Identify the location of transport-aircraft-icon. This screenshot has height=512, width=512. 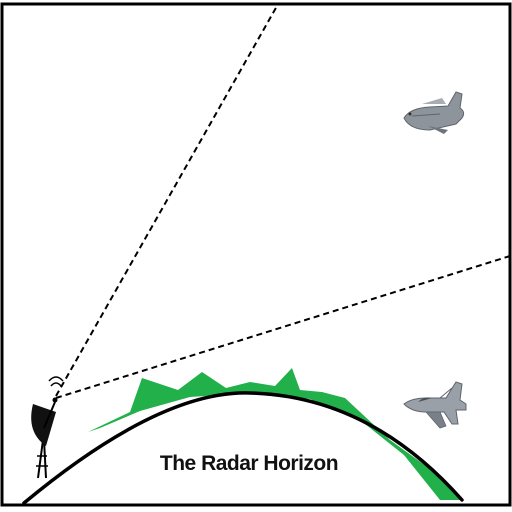
(434, 112).